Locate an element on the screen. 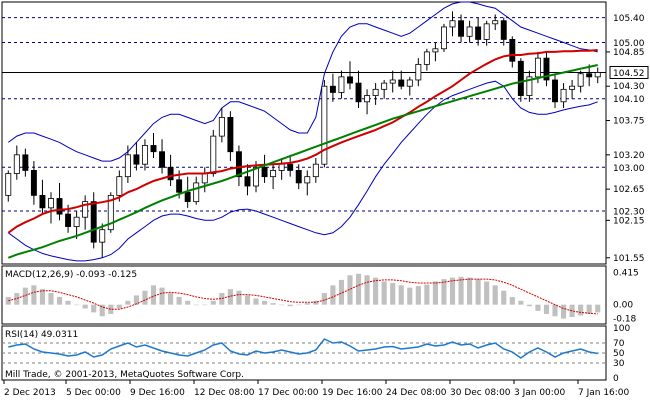 The height and width of the screenshot is (404, 650). macd-panel-frame is located at coordinates (304, 295).